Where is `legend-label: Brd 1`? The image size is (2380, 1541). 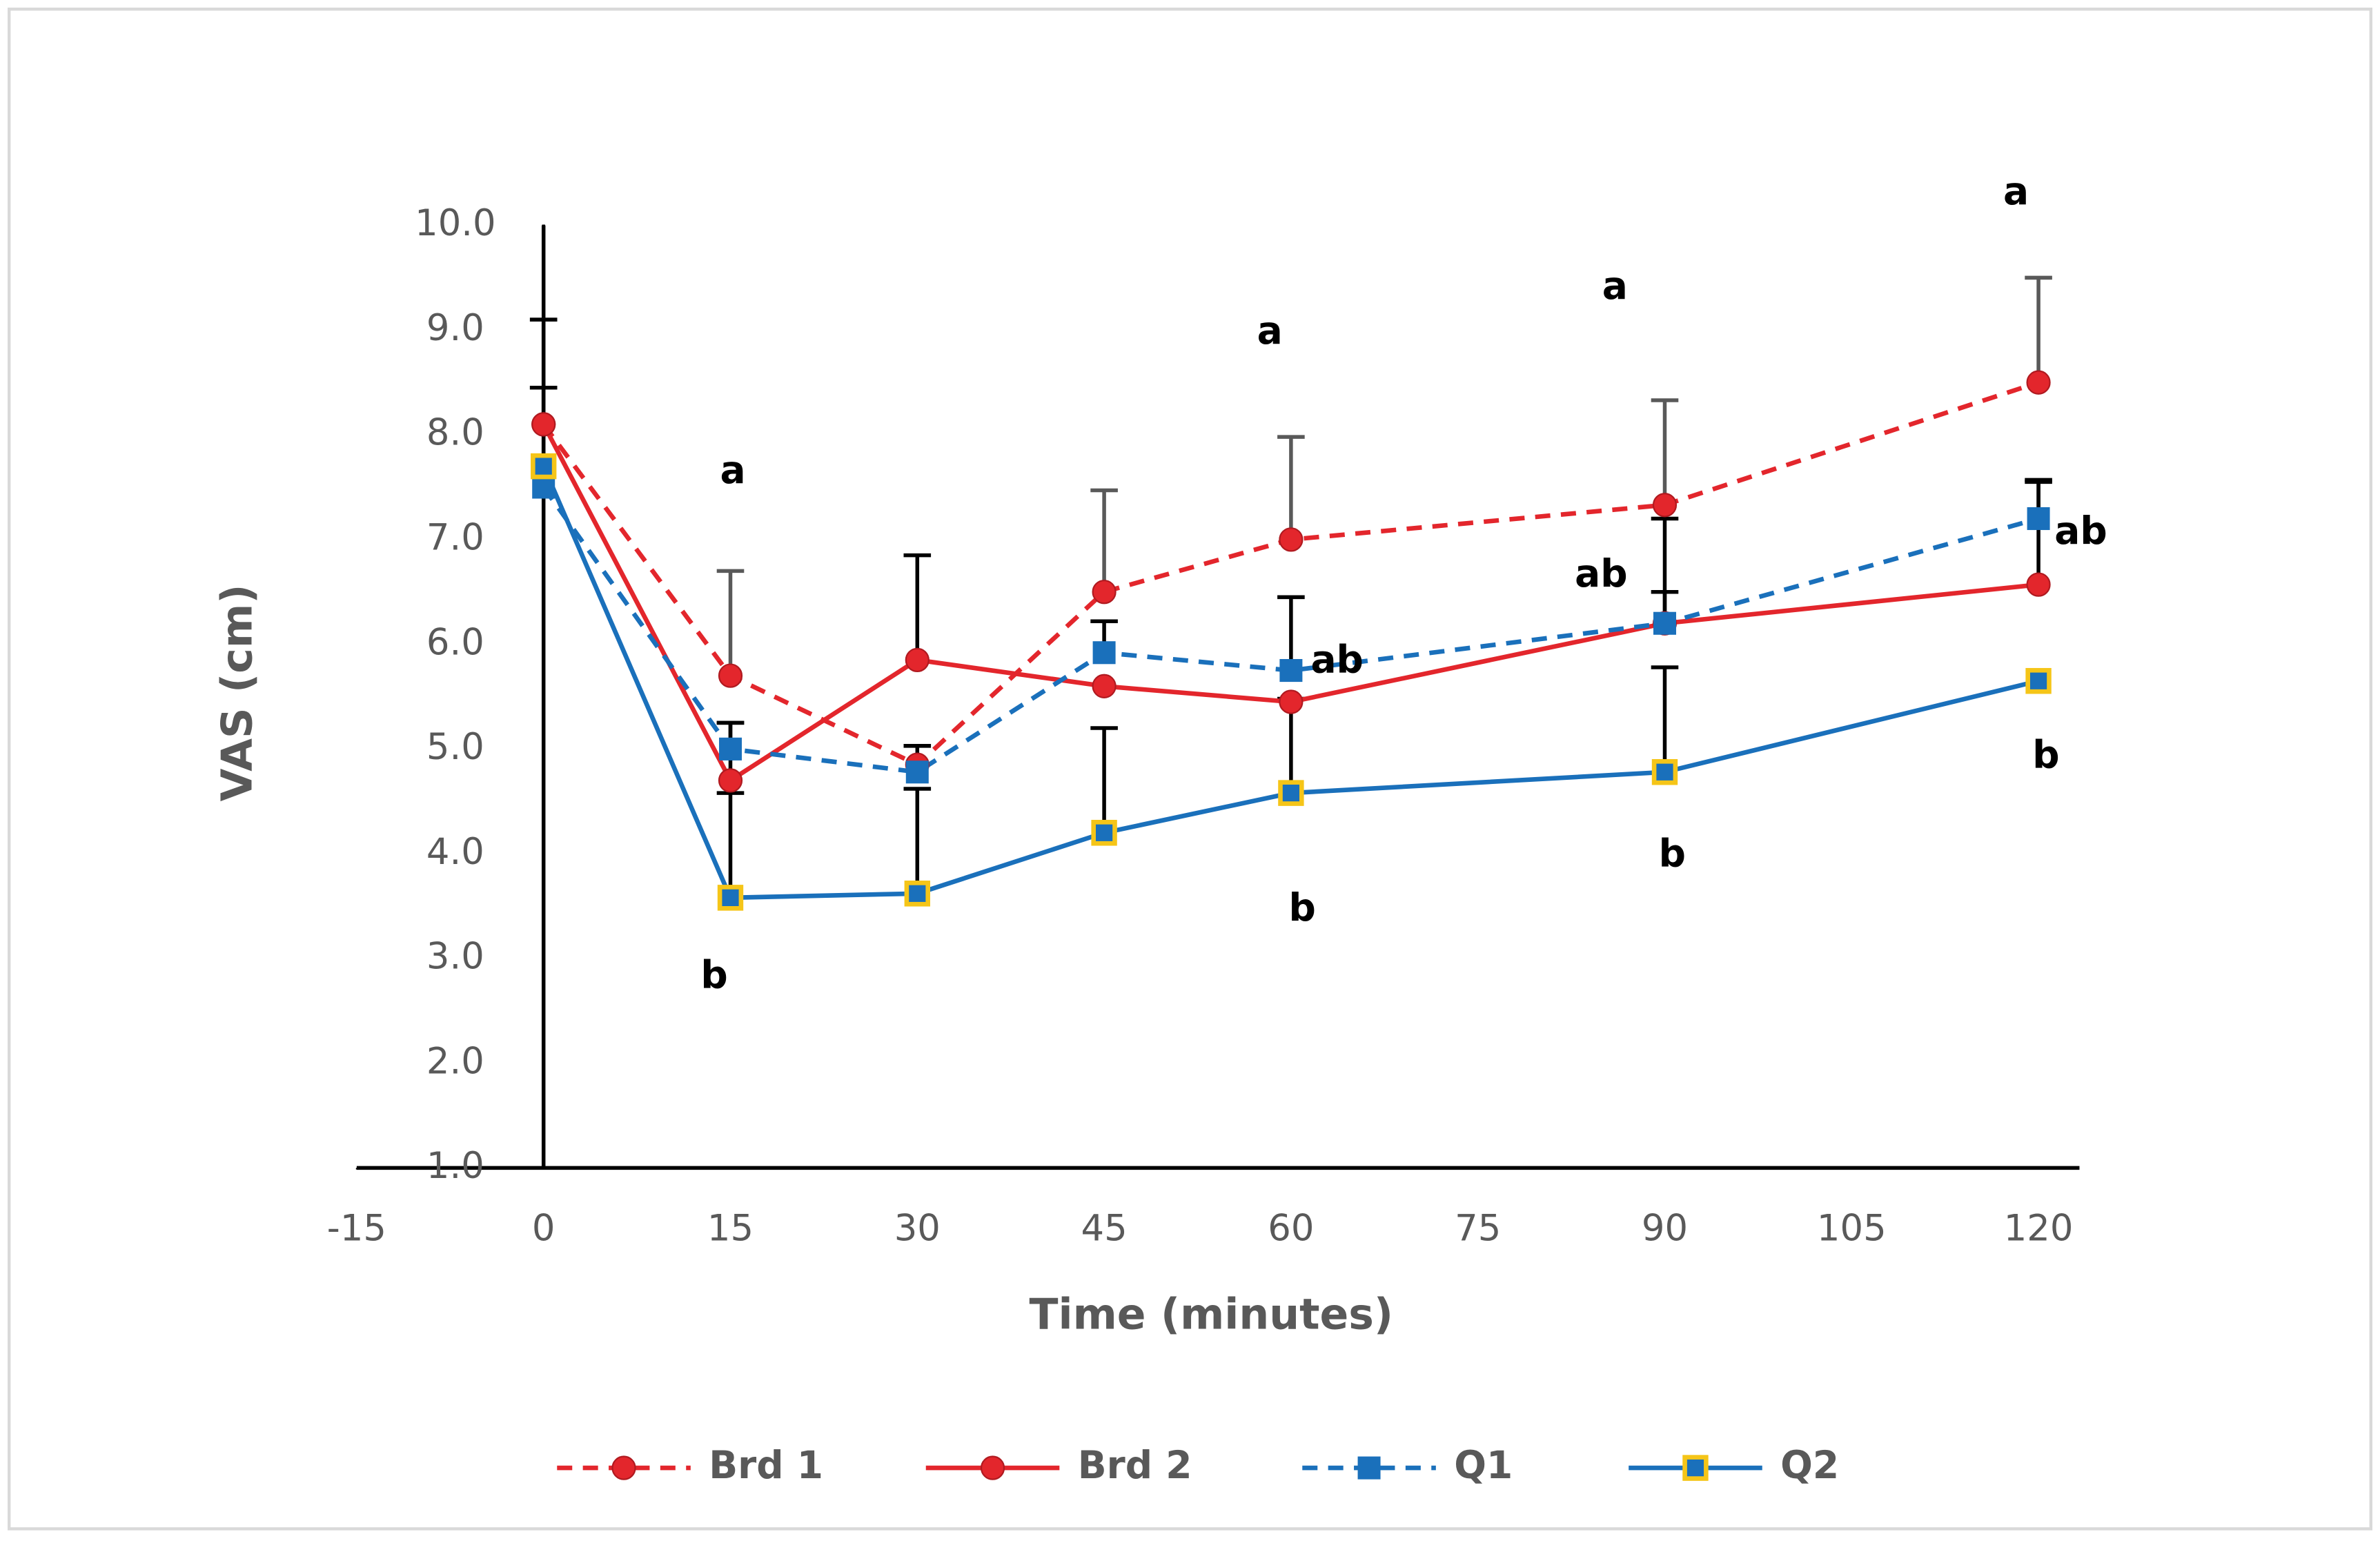
legend-label: Brd 1 is located at coordinates (766, 1465).